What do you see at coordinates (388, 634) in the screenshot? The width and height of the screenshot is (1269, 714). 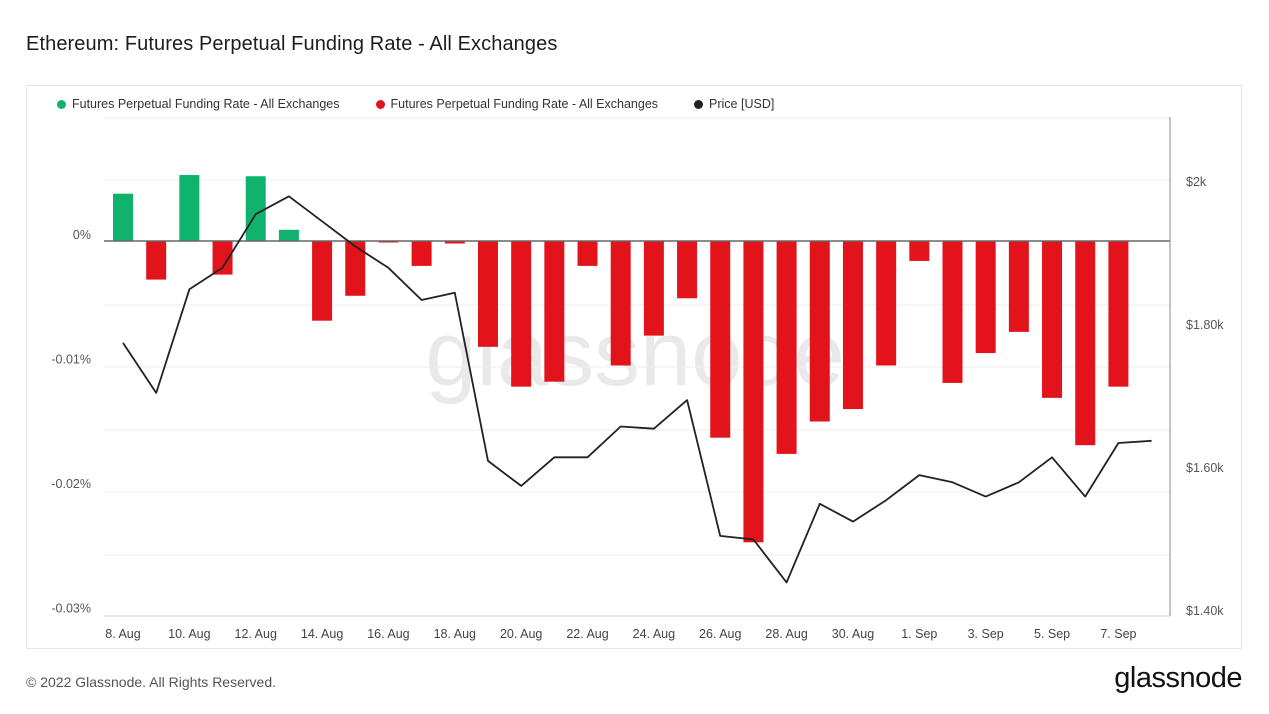 I see `x-tick-label: 16. Aug` at bounding box center [388, 634].